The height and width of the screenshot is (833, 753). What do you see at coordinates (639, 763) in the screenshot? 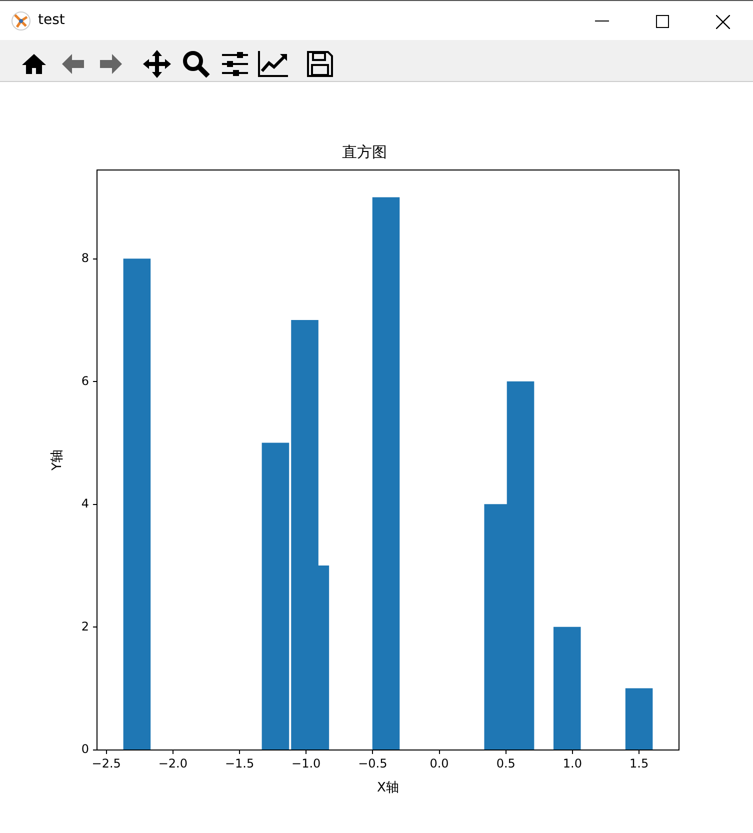
I see `x-tick-label: 1.5` at bounding box center [639, 763].